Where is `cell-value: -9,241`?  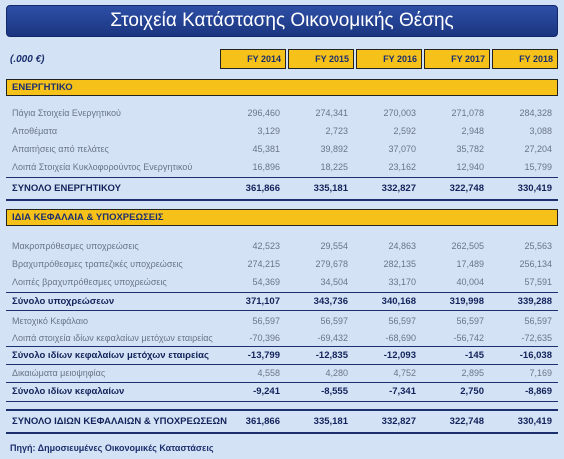
cell-value: -9,241 is located at coordinates (266, 391).